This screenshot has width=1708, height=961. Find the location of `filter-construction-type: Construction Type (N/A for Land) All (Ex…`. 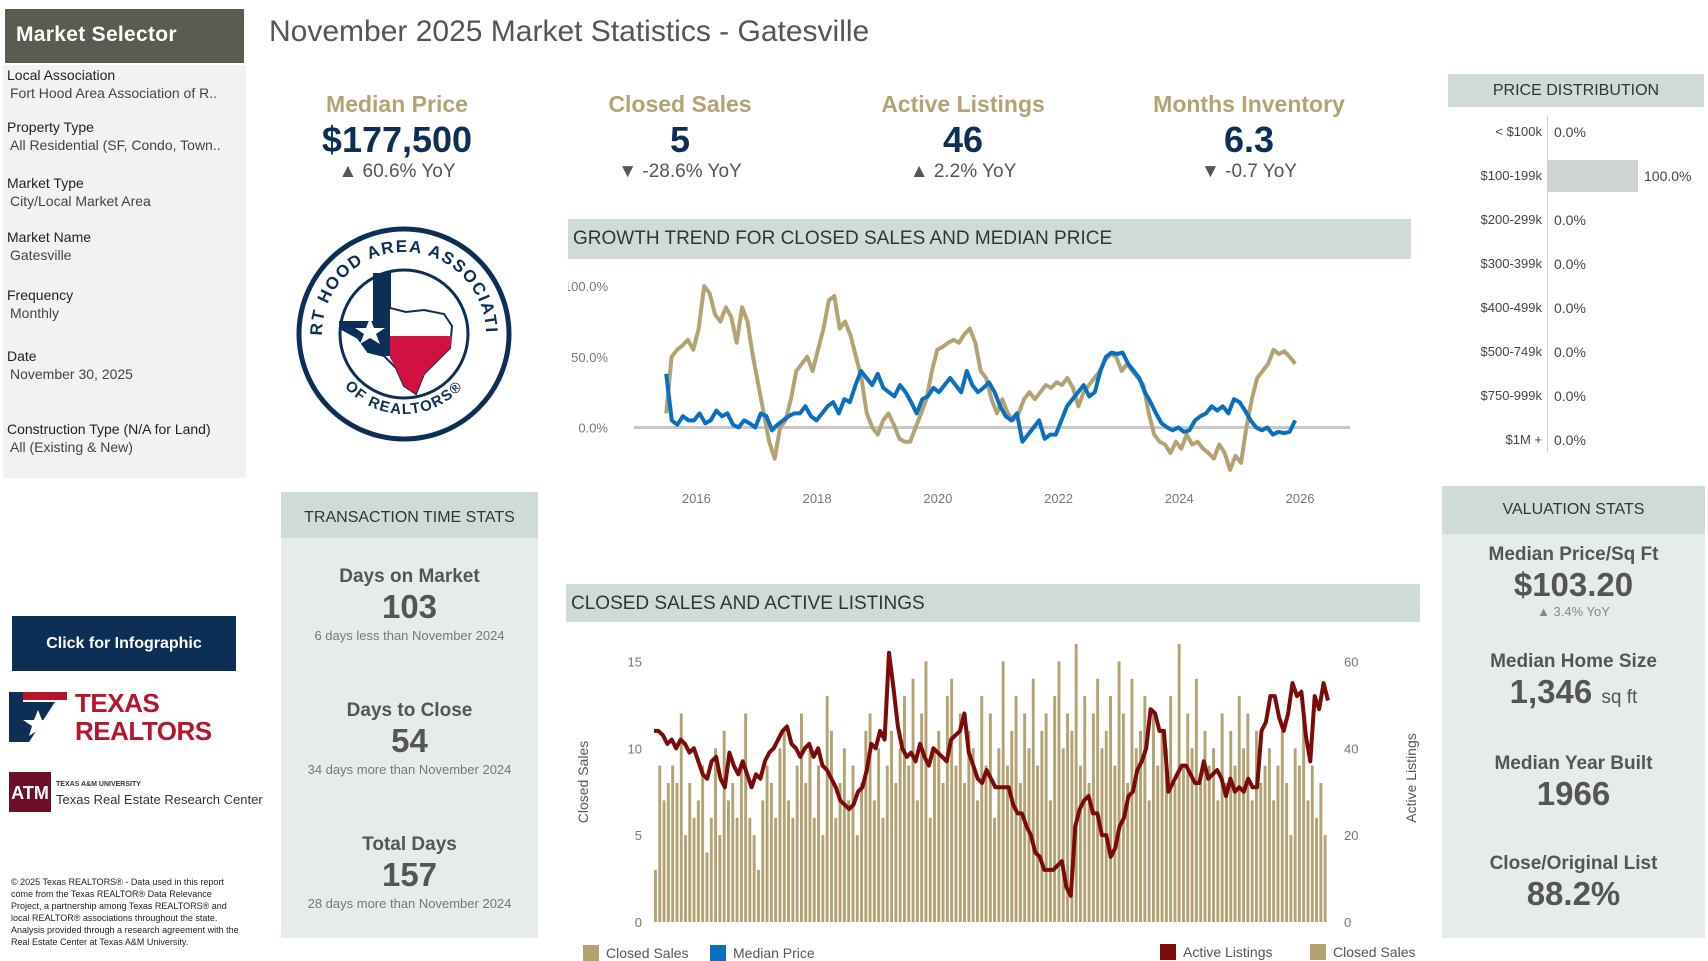

filter-construction-type: Construction Type (N/A for Land) All (Ex… is located at coordinates (109, 438).